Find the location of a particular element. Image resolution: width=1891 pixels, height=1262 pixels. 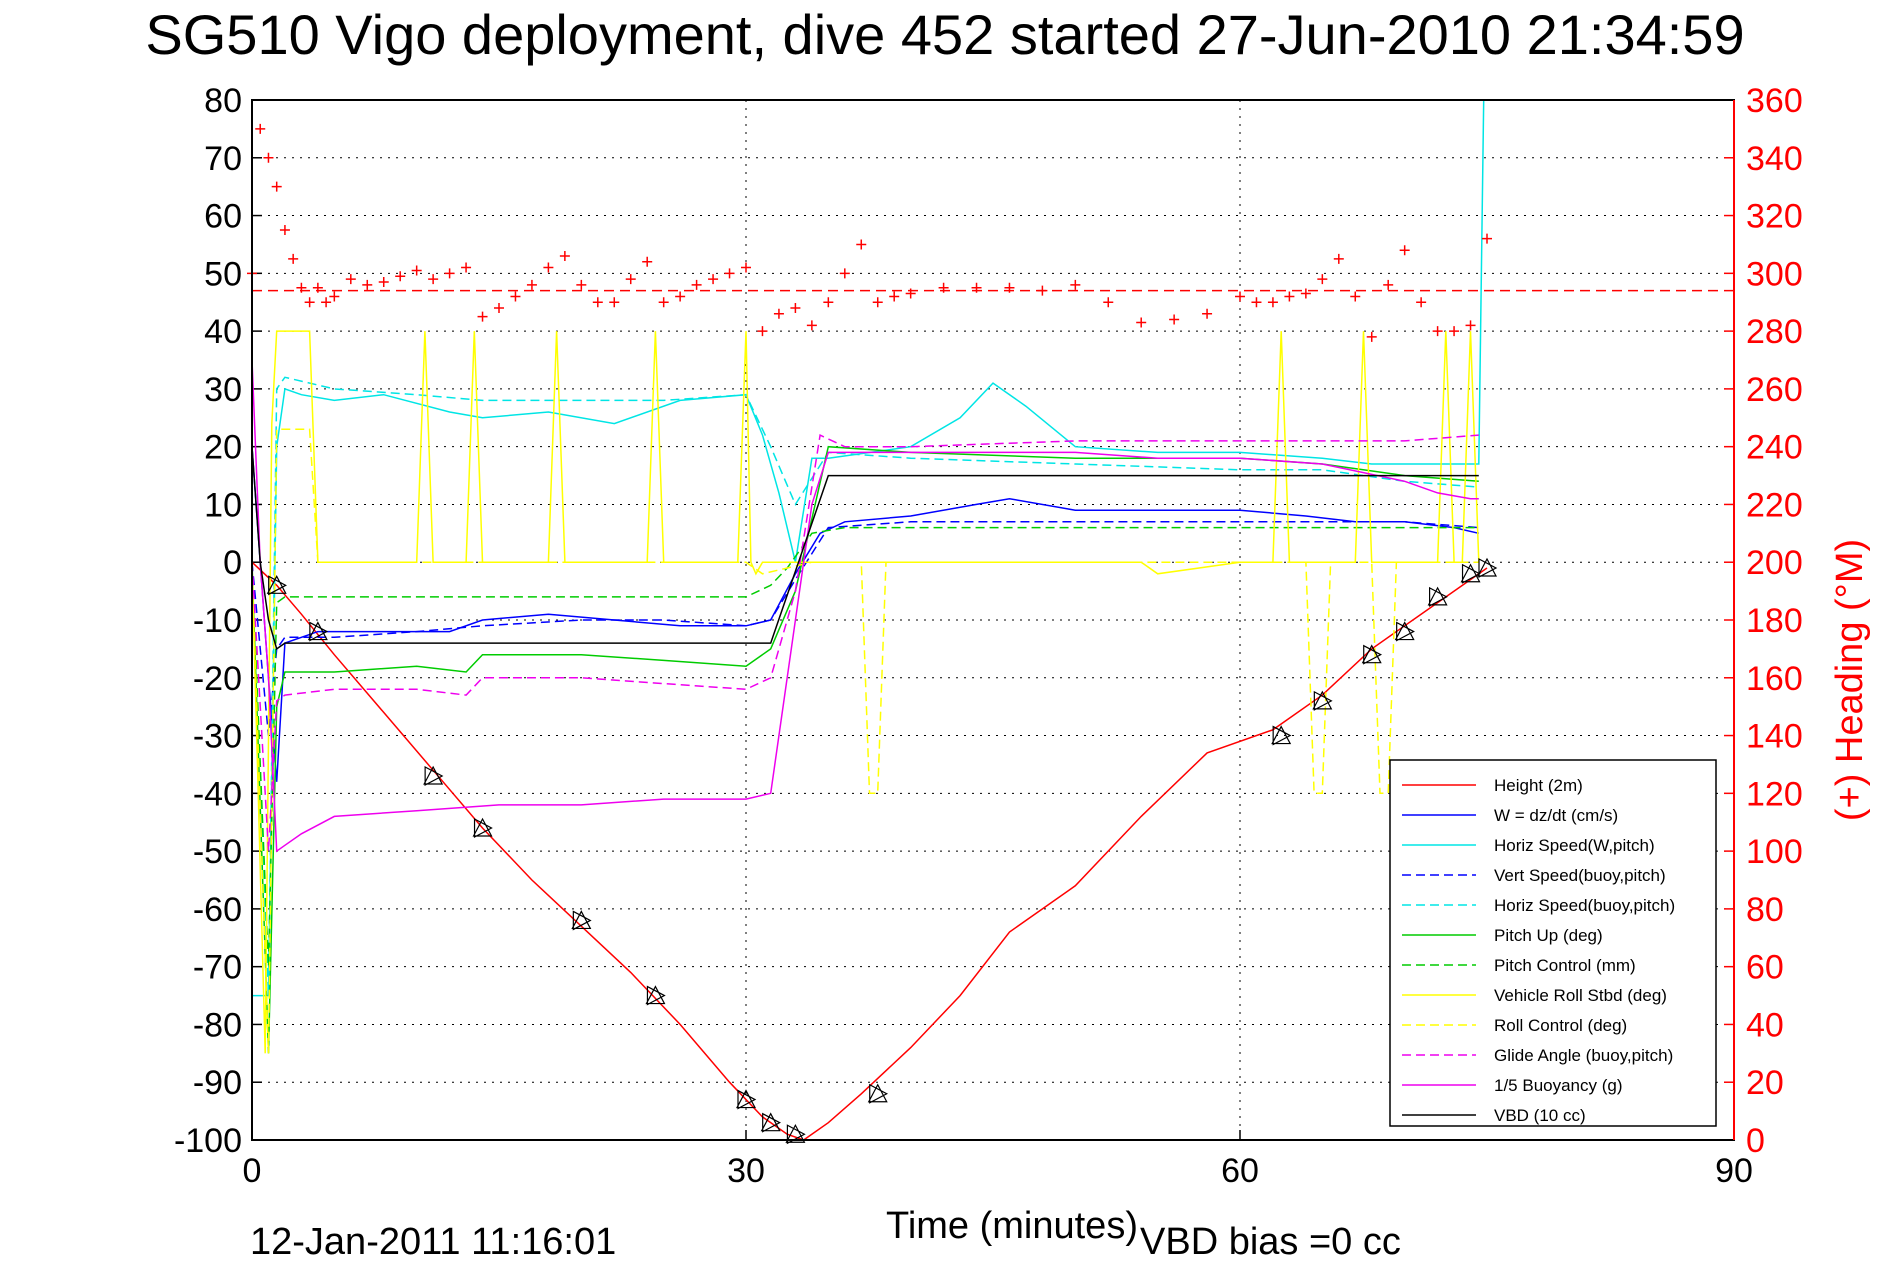

y-tick-label: -30 is located at coordinates (217, 737).